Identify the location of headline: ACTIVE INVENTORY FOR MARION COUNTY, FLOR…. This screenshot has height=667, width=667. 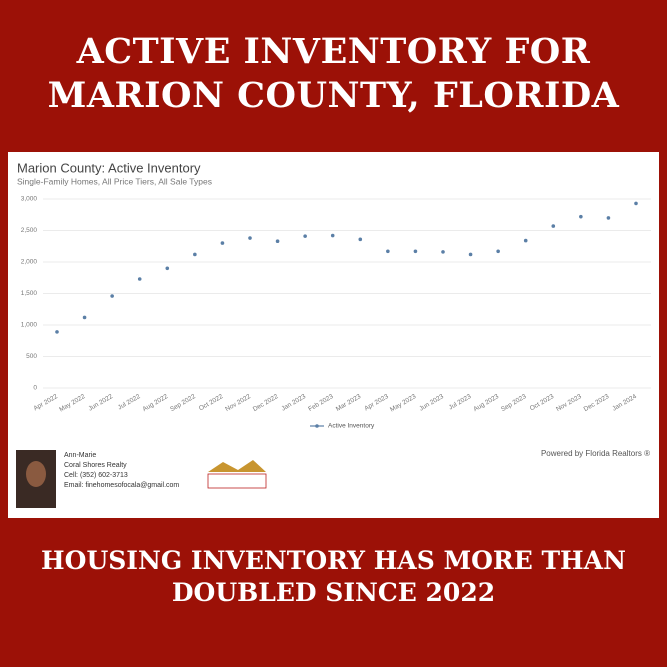
(333, 74).